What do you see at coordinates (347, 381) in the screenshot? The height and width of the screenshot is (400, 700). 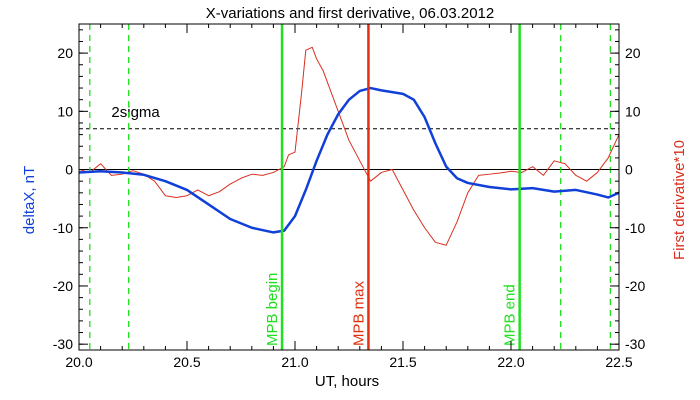 I see `x-axis-title: UT, hours` at bounding box center [347, 381].